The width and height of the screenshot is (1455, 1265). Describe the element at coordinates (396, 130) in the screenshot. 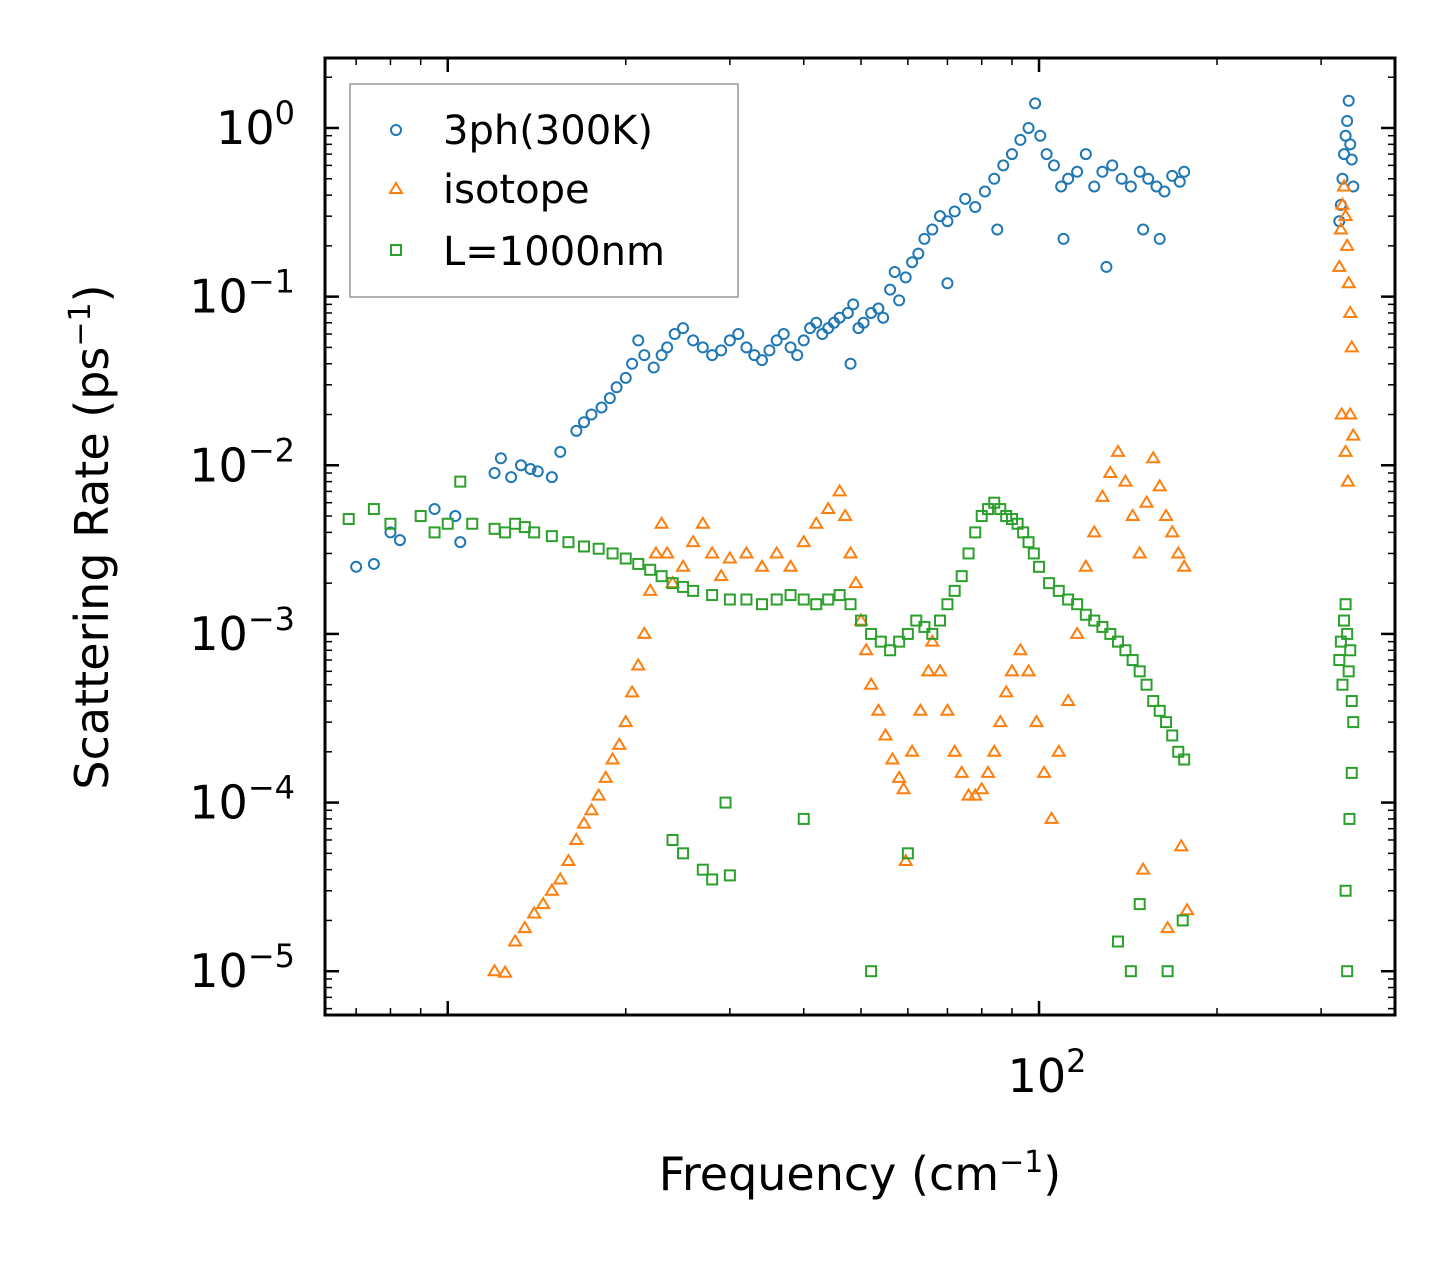

I see `legend-marker-3ph` at that location.